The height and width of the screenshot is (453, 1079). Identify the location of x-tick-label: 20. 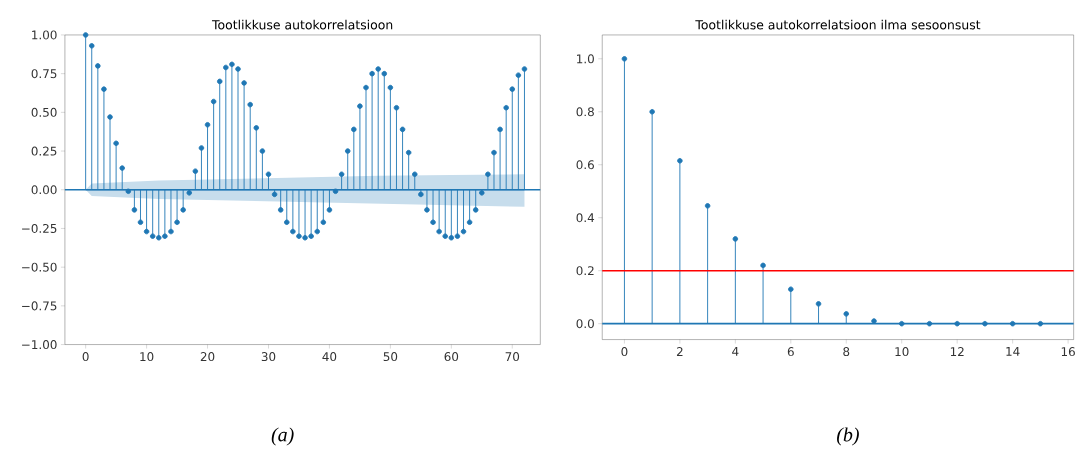
(207, 356).